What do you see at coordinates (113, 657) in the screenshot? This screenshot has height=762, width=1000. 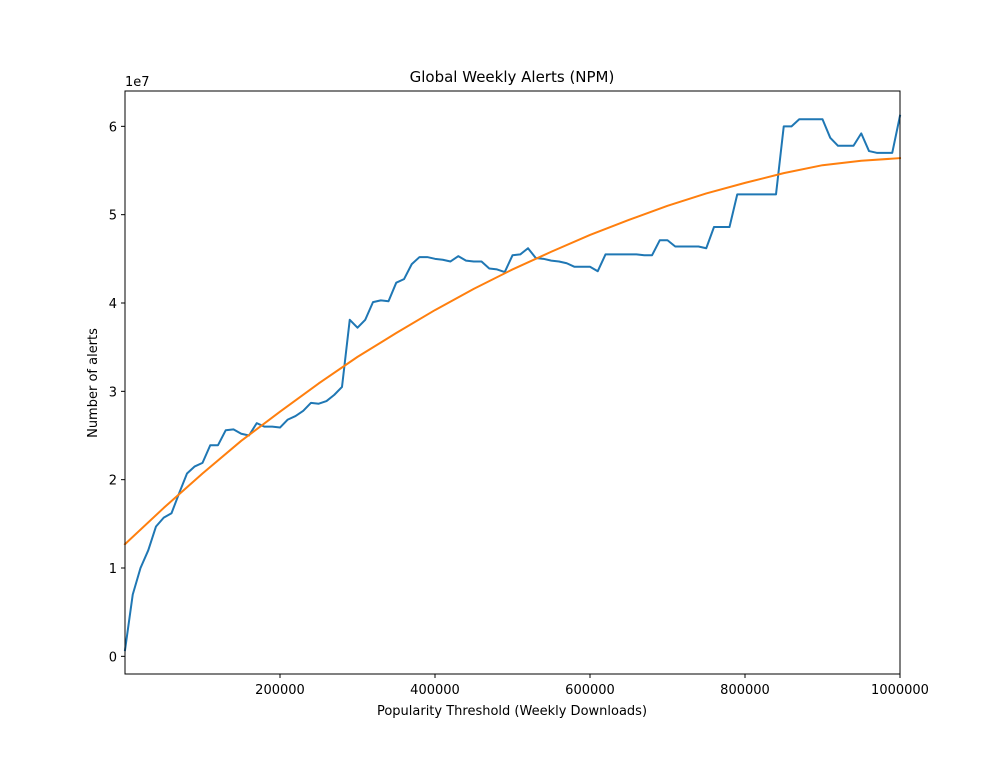 I see `y-tick-label: 0` at bounding box center [113, 657].